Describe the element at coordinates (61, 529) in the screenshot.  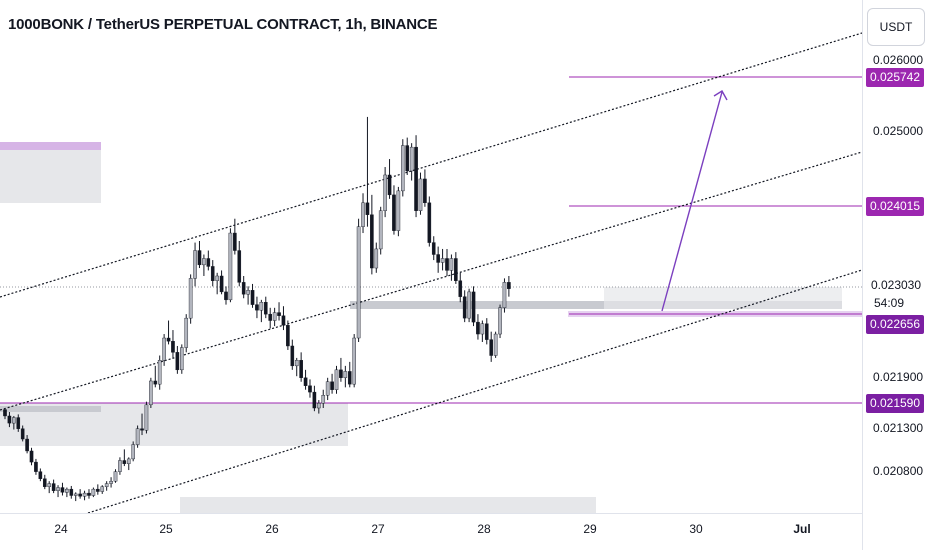
I see `time-tick-label: 24` at that location.